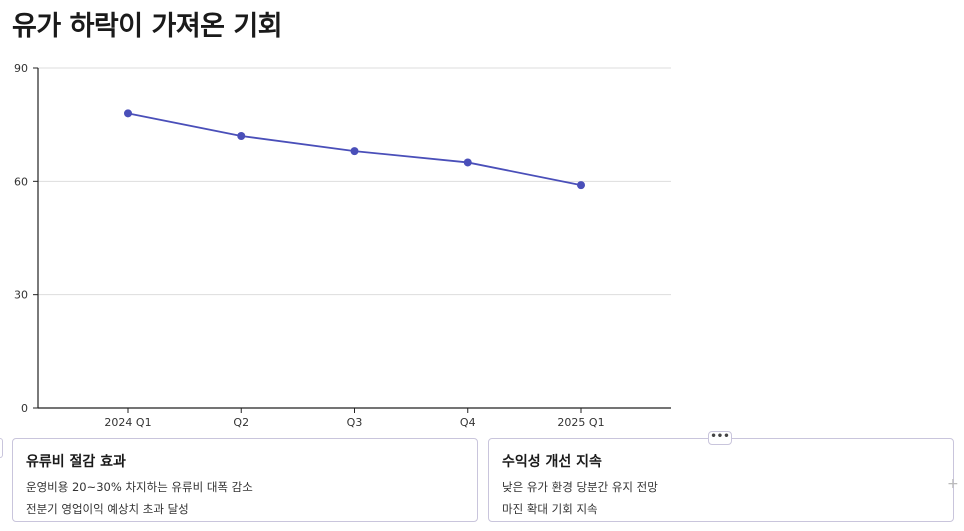 The image size is (964, 531). Describe the element at coordinates (21, 68) in the screenshot. I see `y-tick-label: 90` at that location.